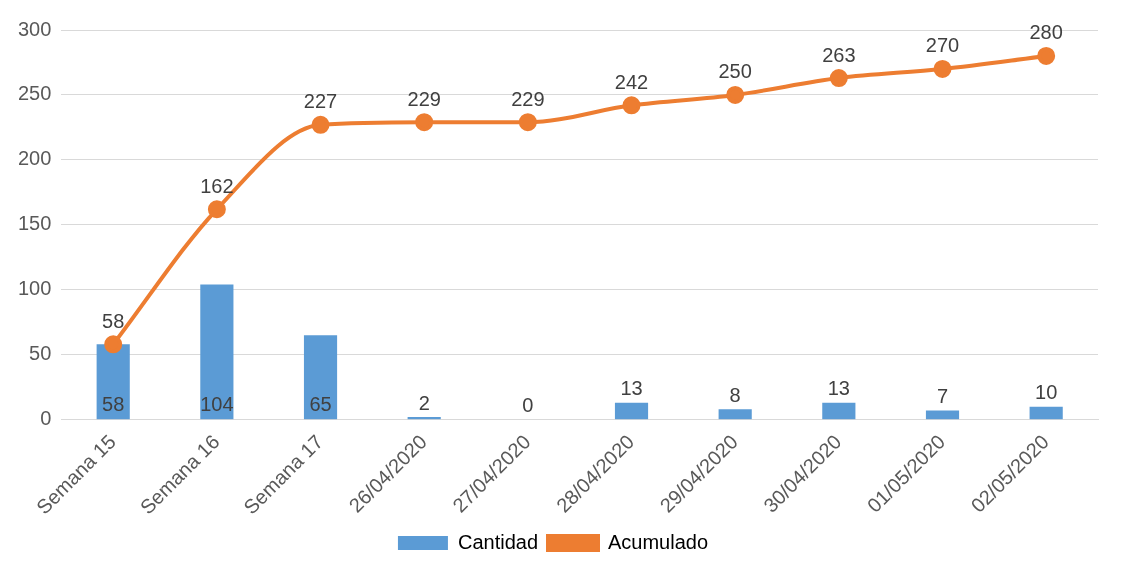  Describe the element at coordinates (217, 404) in the screenshot. I see `data-label: 104` at that location.